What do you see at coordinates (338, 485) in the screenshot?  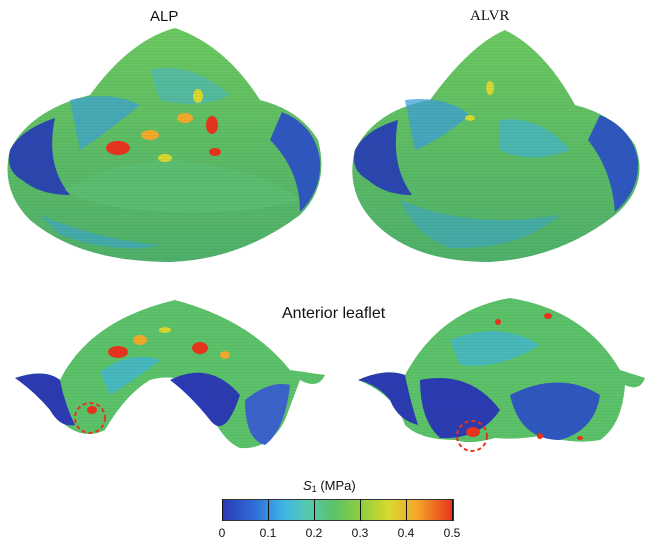 I see `colorbar-unit: (MPa)` at bounding box center [338, 485].